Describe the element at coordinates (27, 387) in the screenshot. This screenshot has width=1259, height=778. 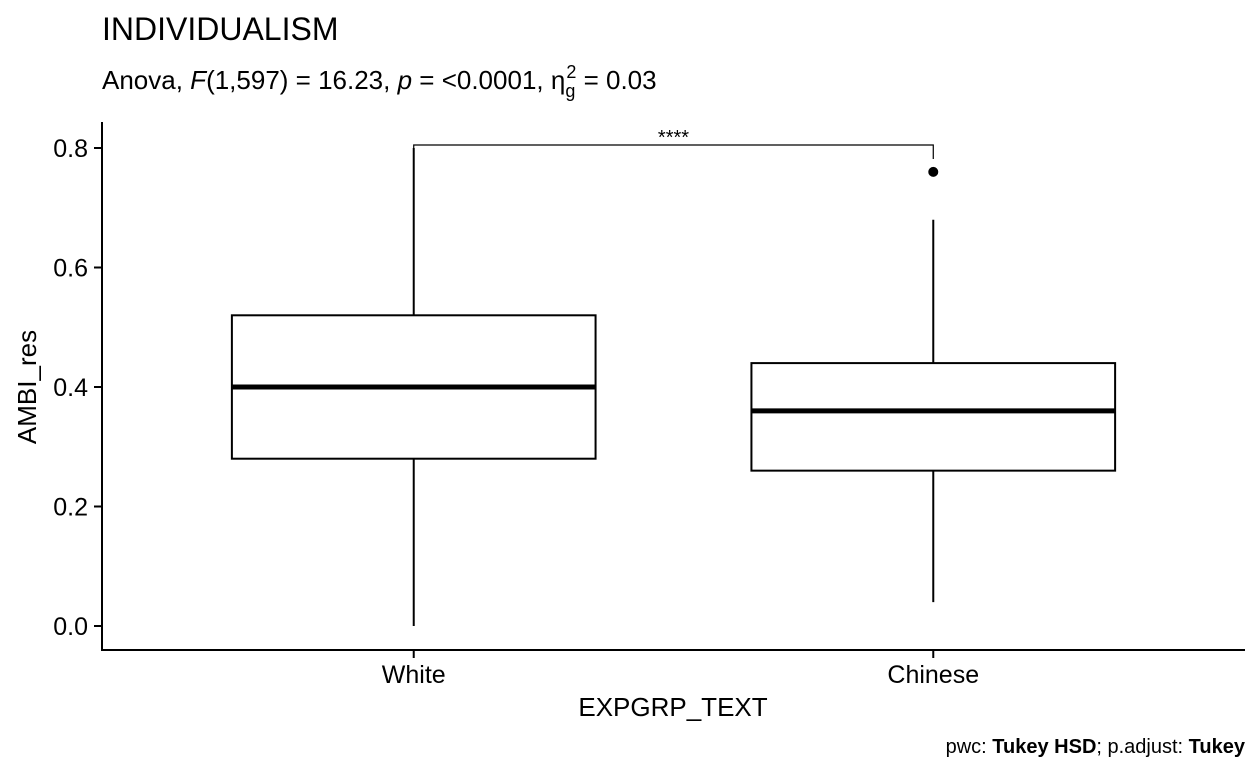
I see `y-axis-title: AMBI_res` at that location.